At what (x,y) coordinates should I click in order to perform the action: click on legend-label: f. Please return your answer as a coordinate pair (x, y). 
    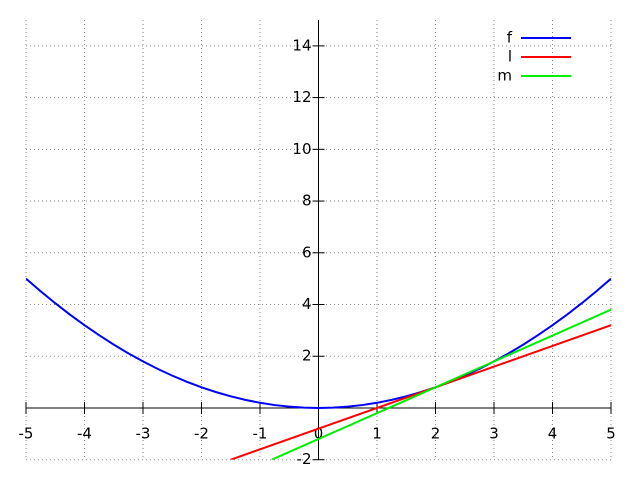
    Looking at the image, I should click on (510, 38).